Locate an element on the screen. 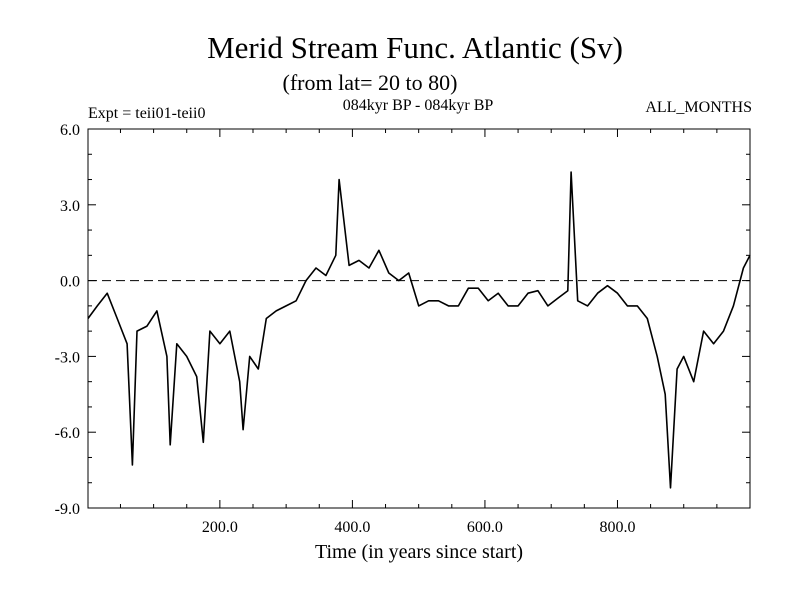 This screenshot has width=800, height=600. y-tick-label: 3.0 is located at coordinates (70, 206).